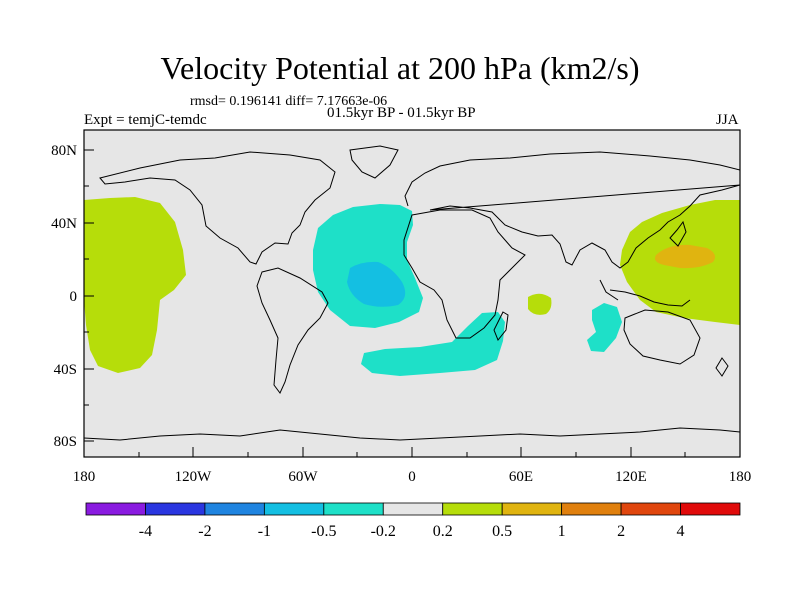 The height and width of the screenshot is (600, 800). Describe the element at coordinates (501, 326) in the screenshot. I see `coastline-madagascar` at that location.